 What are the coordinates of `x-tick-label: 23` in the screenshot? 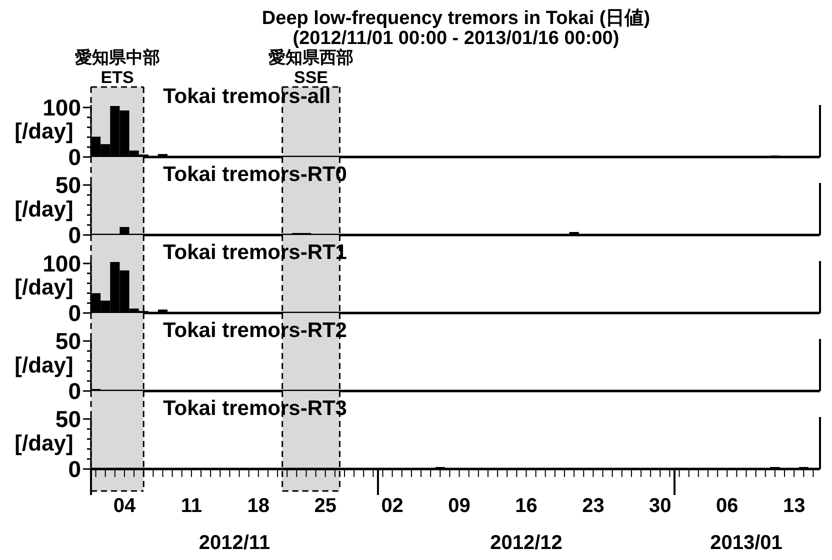 It's located at (593, 506).